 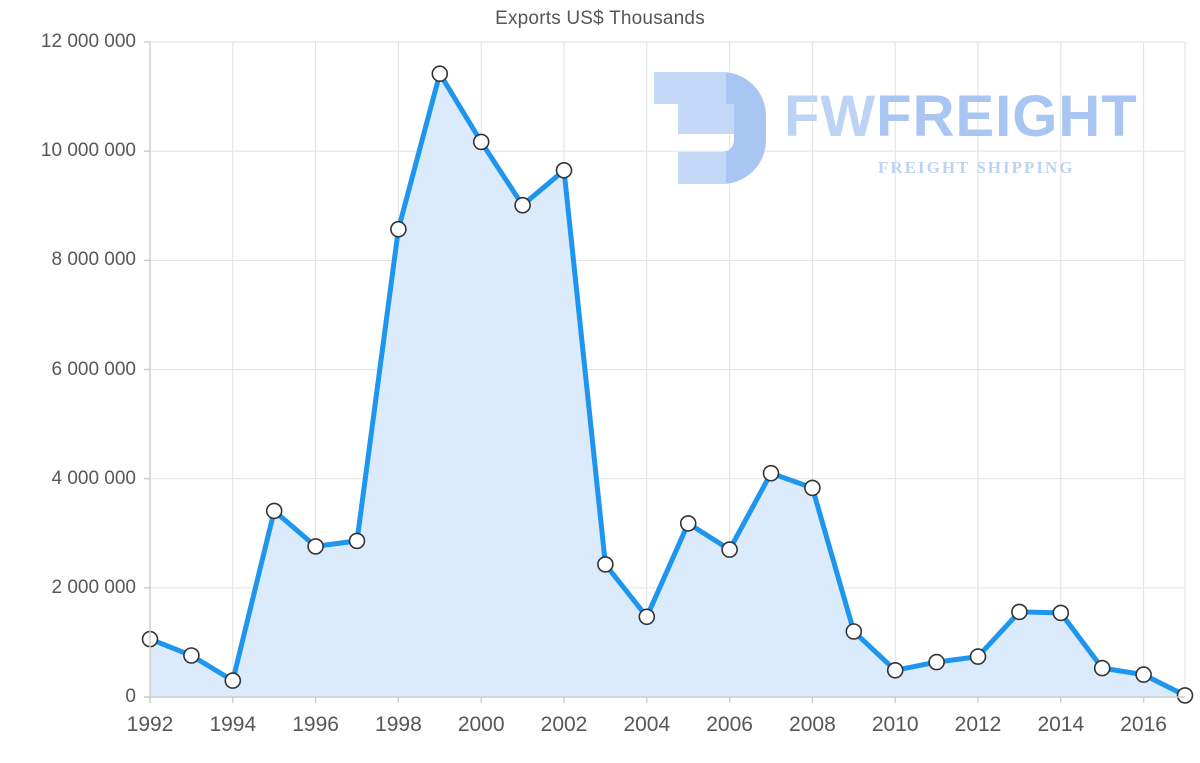 I want to click on x-axis-tick-label: 2004, so click(x=647, y=724).